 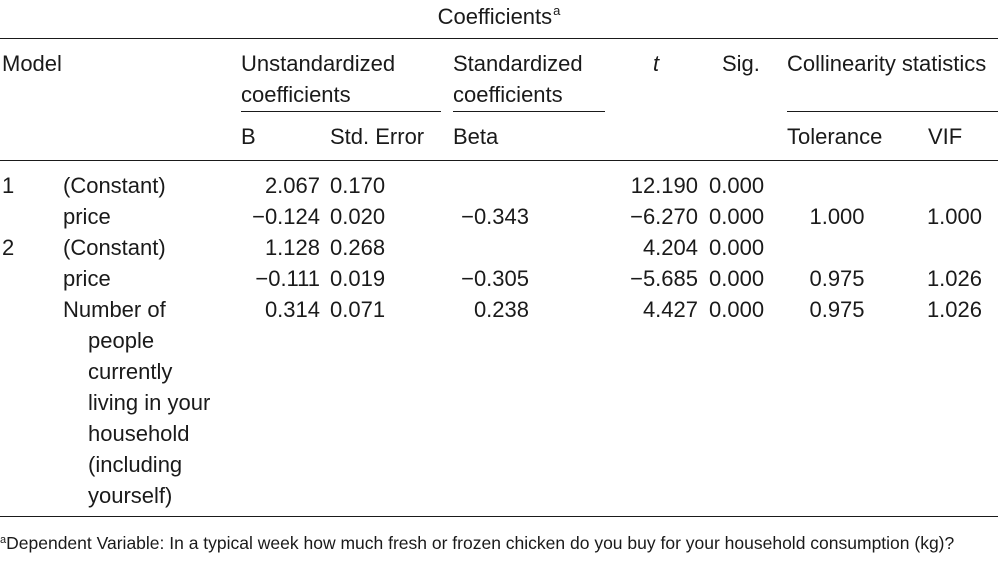 I want to click on cell-beta: −0.343, so click(x=495, y=216).